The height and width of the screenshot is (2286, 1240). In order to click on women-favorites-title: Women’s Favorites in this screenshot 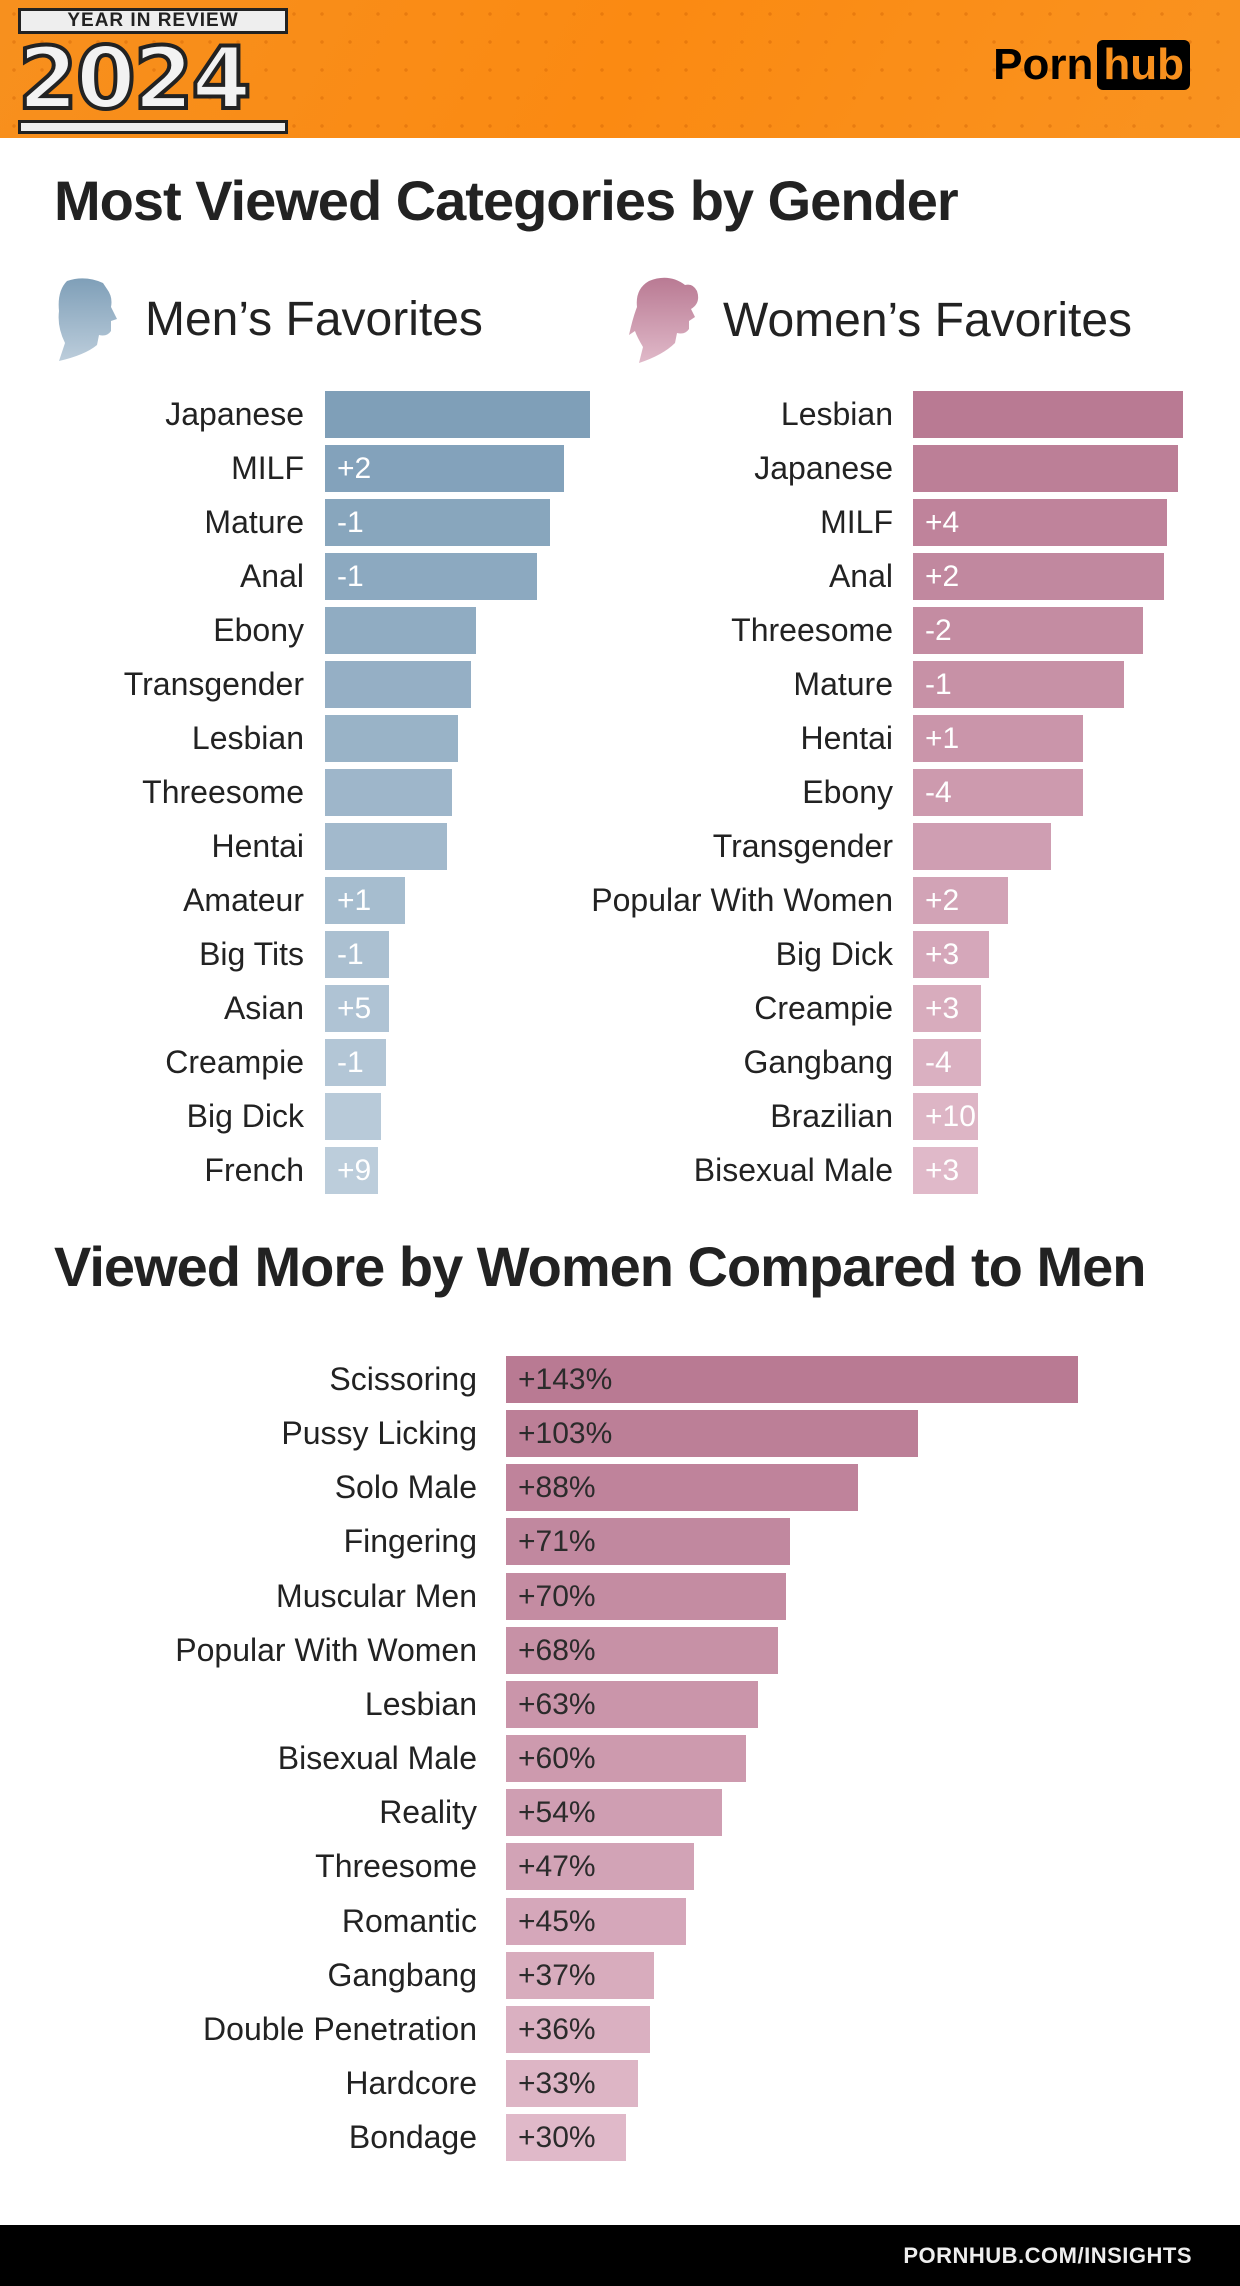, I will do `click(928, 320)`.